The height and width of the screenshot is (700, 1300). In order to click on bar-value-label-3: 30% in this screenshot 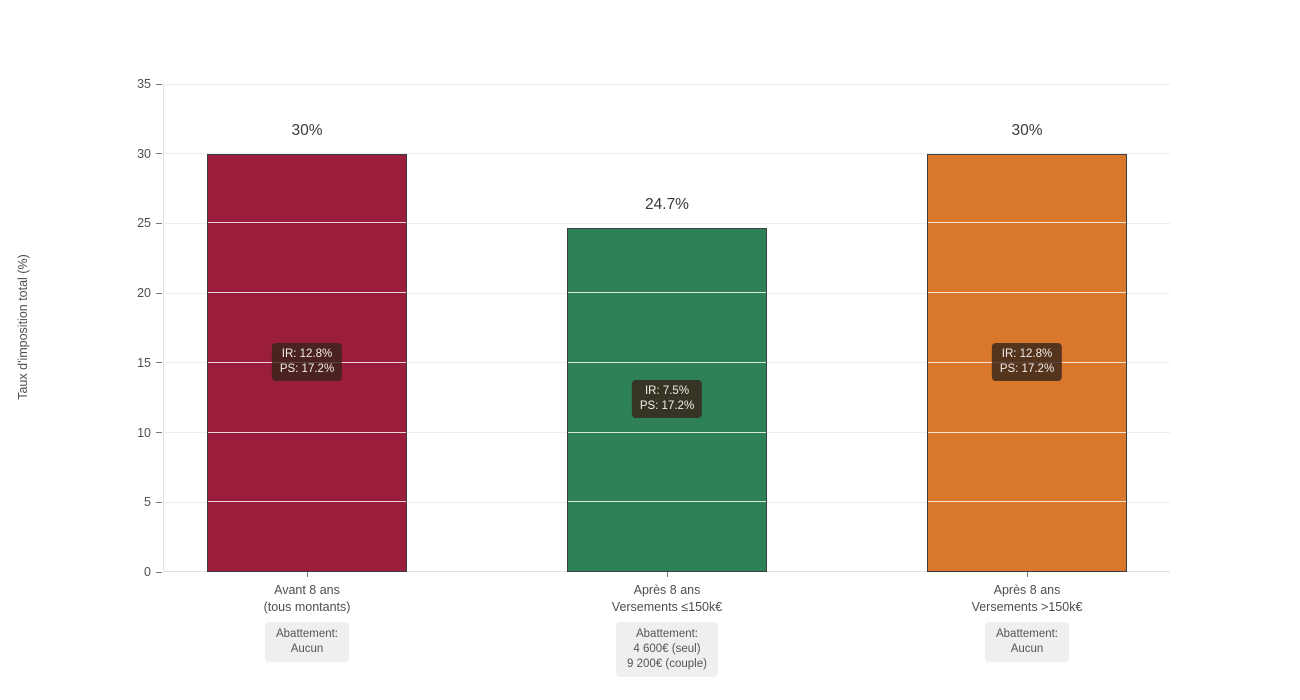, I will do `click(1027, 130)`.